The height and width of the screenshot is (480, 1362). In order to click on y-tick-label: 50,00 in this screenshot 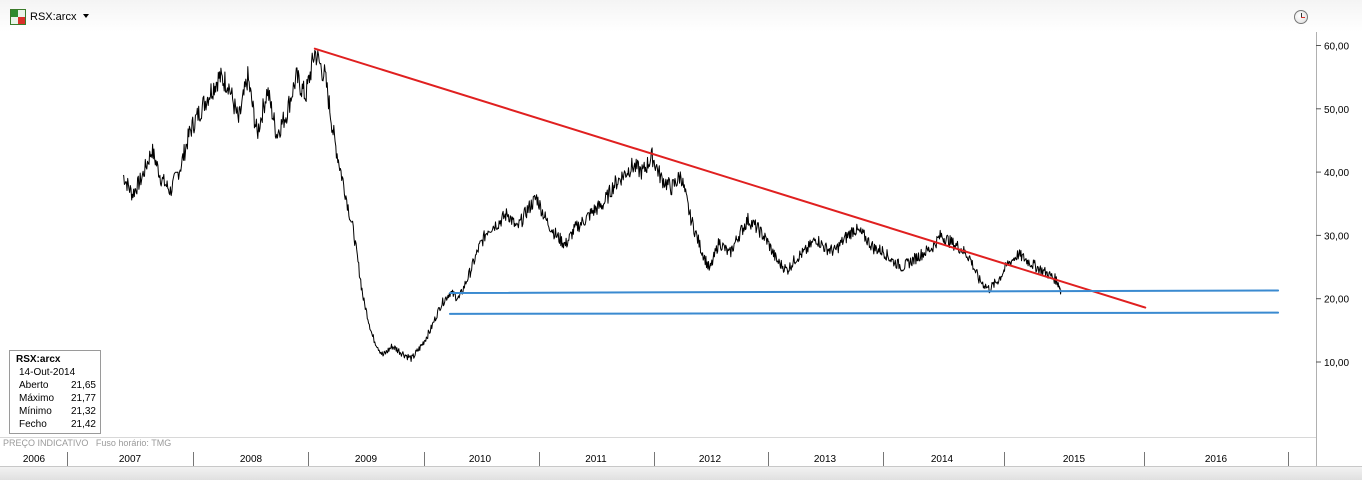, I will do `click(1336, 110)`.